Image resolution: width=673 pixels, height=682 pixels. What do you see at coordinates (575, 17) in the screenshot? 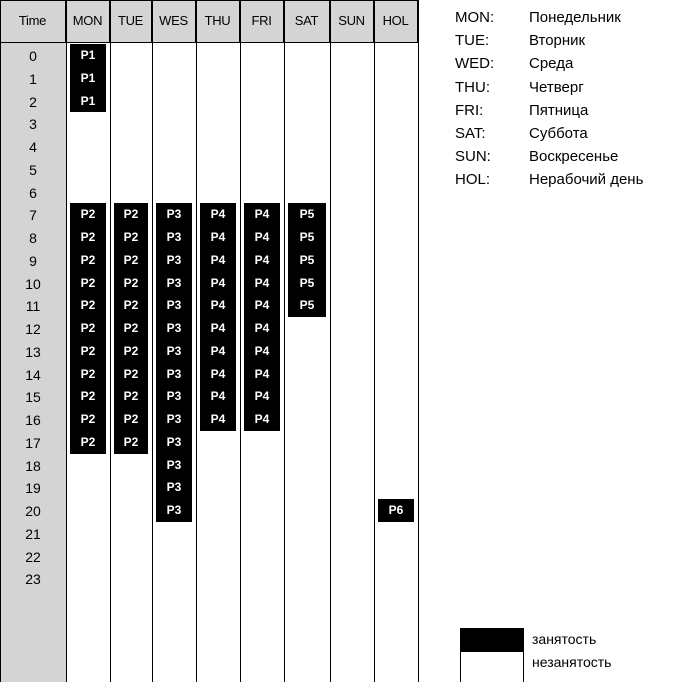
I see `legend-name: Понедельник` at bounding box center [575, 17].